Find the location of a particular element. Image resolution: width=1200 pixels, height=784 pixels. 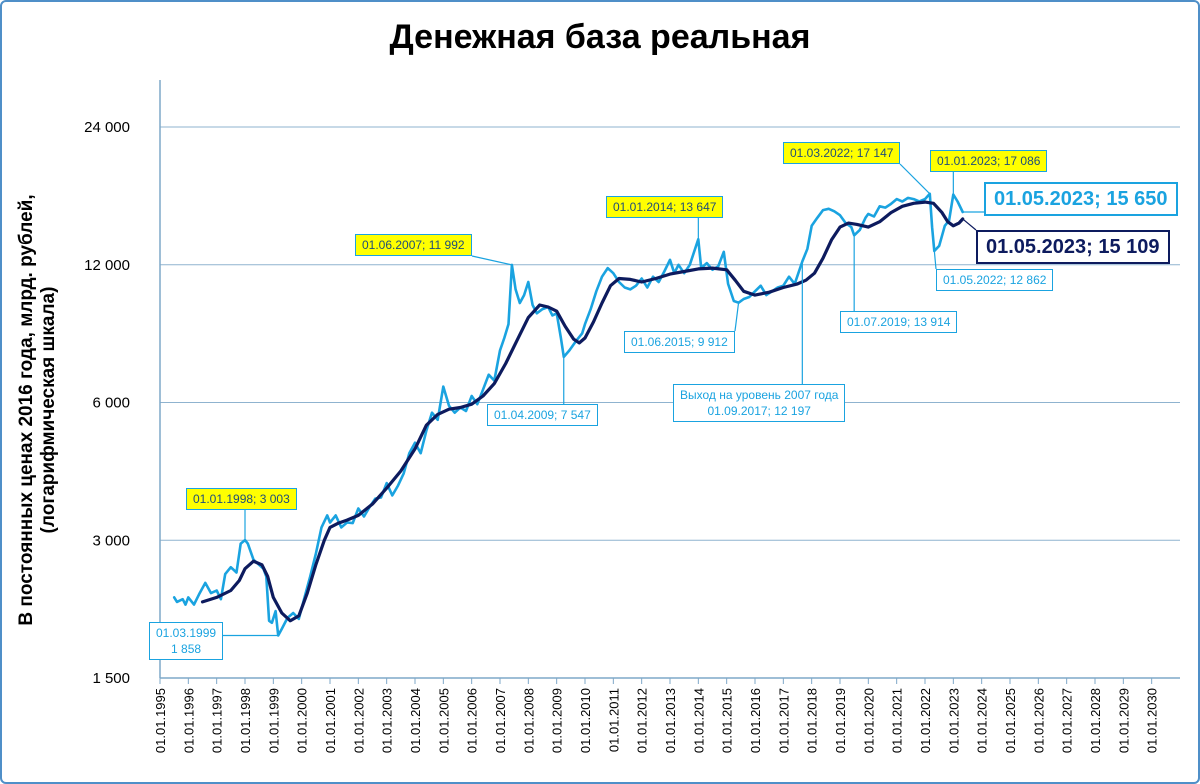

x-tick-label: 01.01.2003 is located at coordinates (387, 720).